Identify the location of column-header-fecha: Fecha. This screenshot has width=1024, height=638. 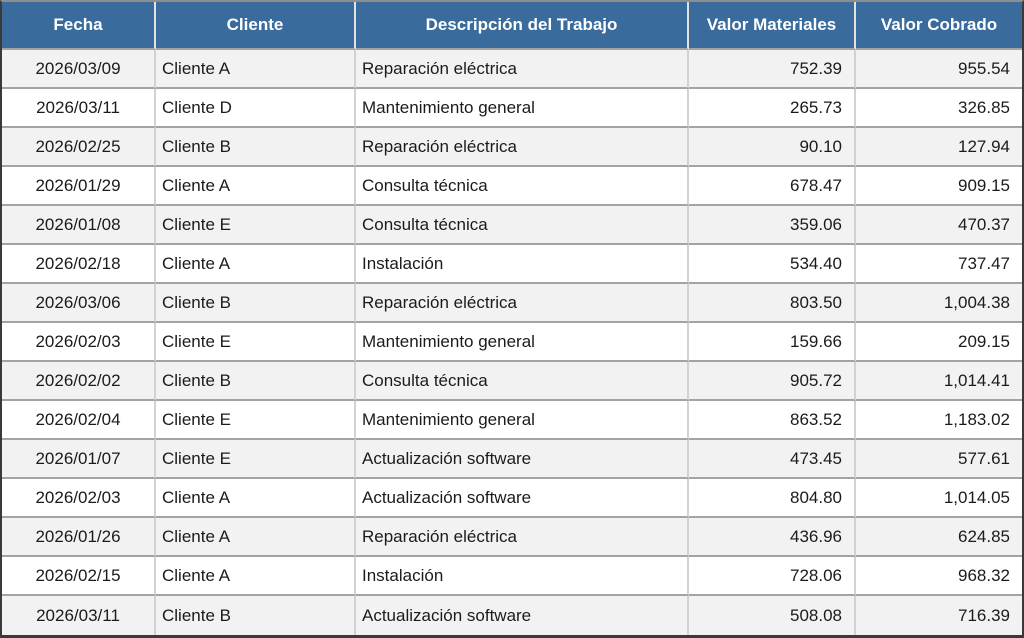
(79, 26).